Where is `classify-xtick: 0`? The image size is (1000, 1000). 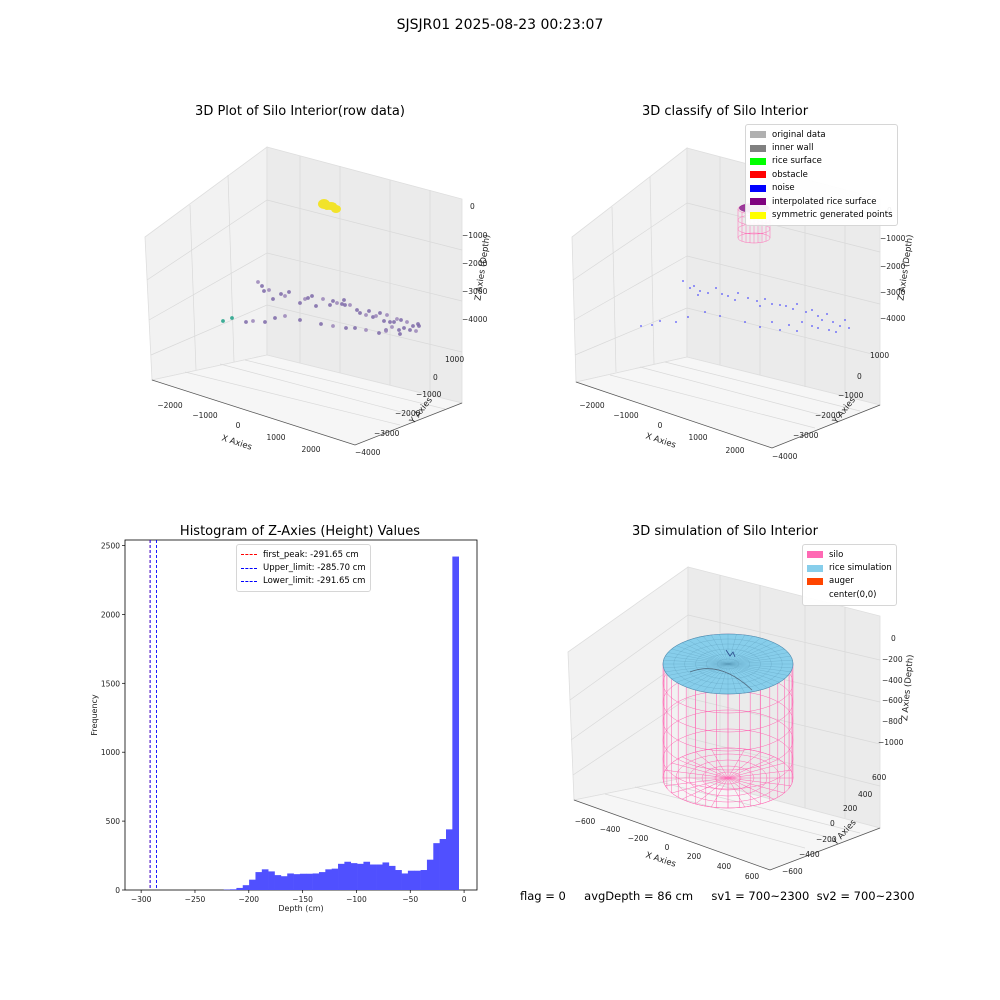
classify-xtick: 0 is located at coordinates (660, 425).